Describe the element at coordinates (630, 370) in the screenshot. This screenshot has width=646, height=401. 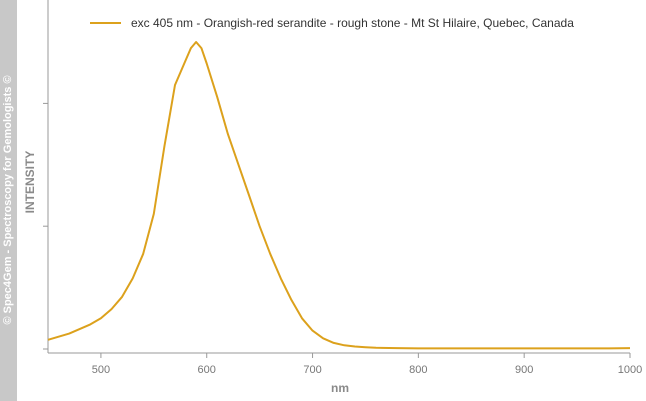
I see `x-tick-label: 1000` at that location.